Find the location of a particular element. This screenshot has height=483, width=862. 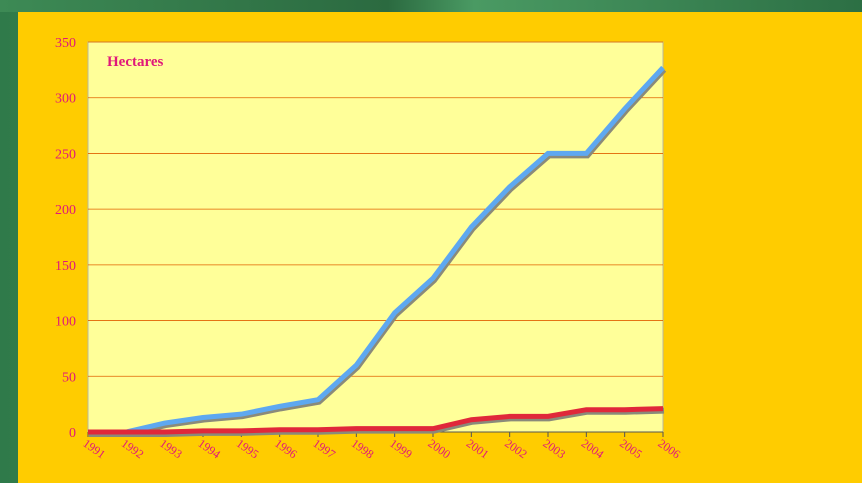

y-tick-label: 100 is located at coordinates (65, 322).